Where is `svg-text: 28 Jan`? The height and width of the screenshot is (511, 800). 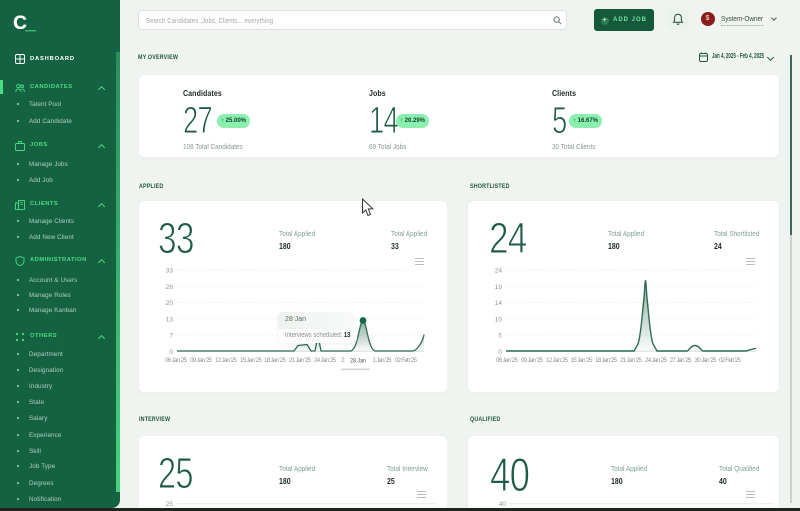
svg-text: 28 Jan is located at coordinates (358, 361).